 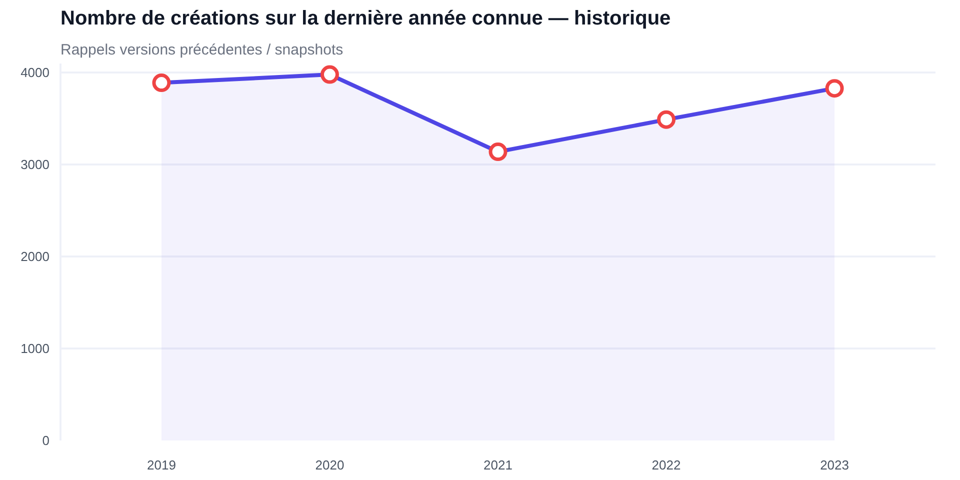 What do you see at coordinates (834, 465) in the screenshot?
I see `x-tick-label: 2023` at bounding box center [834, 465].